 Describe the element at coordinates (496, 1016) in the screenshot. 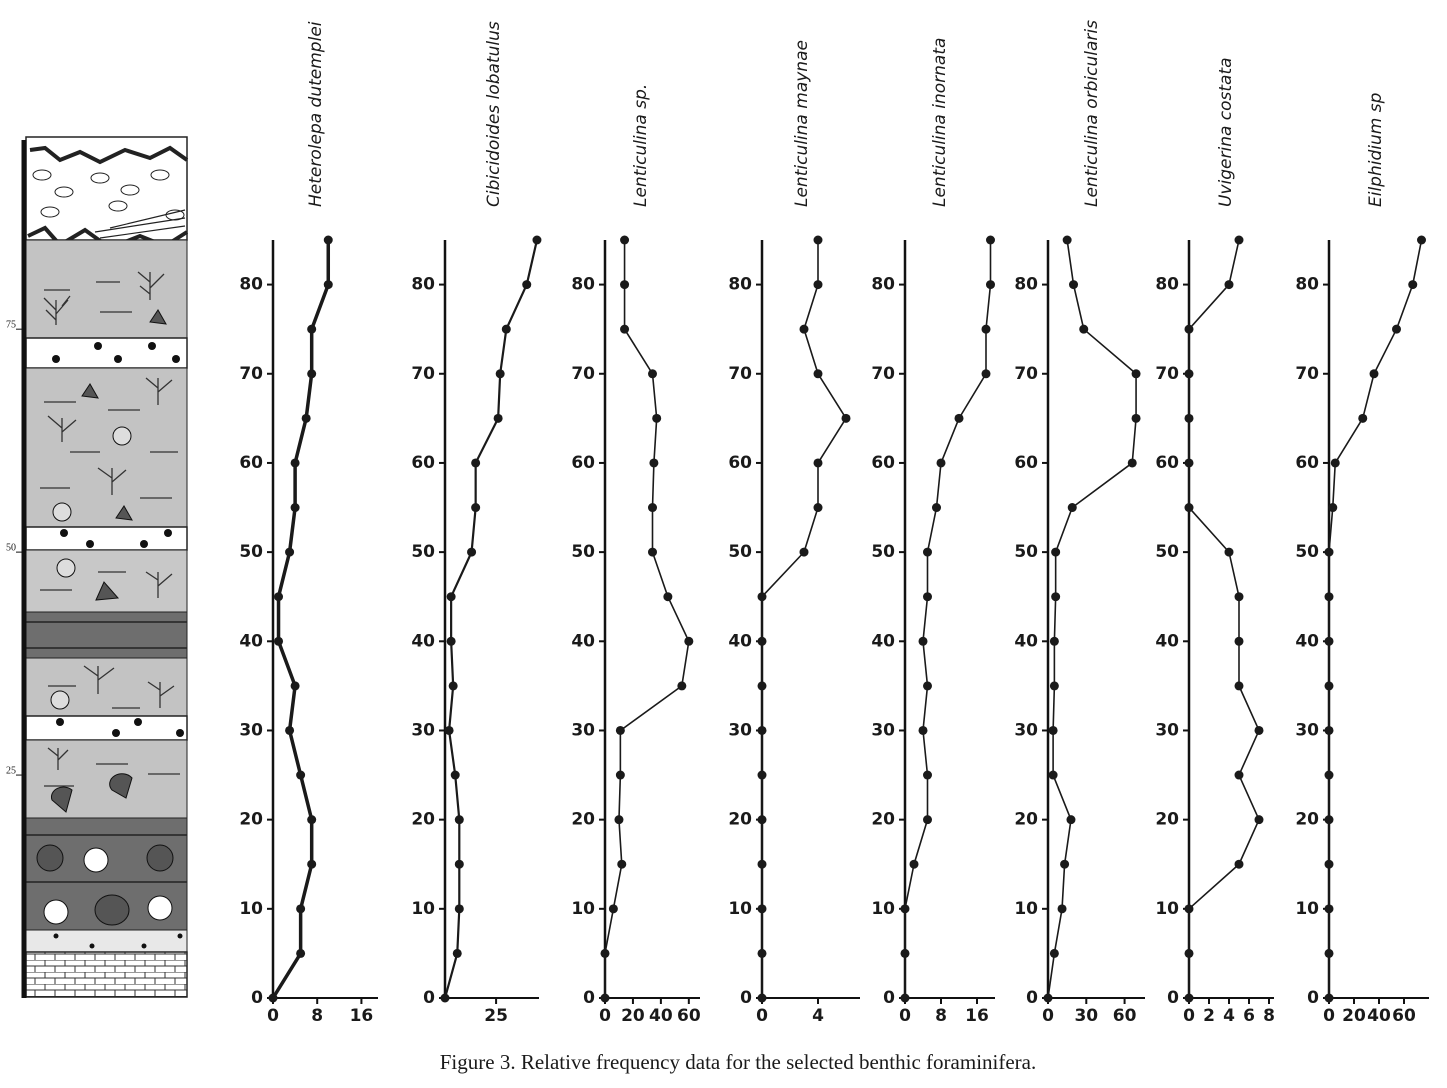

I see `x-tick-label: 25` at that location.